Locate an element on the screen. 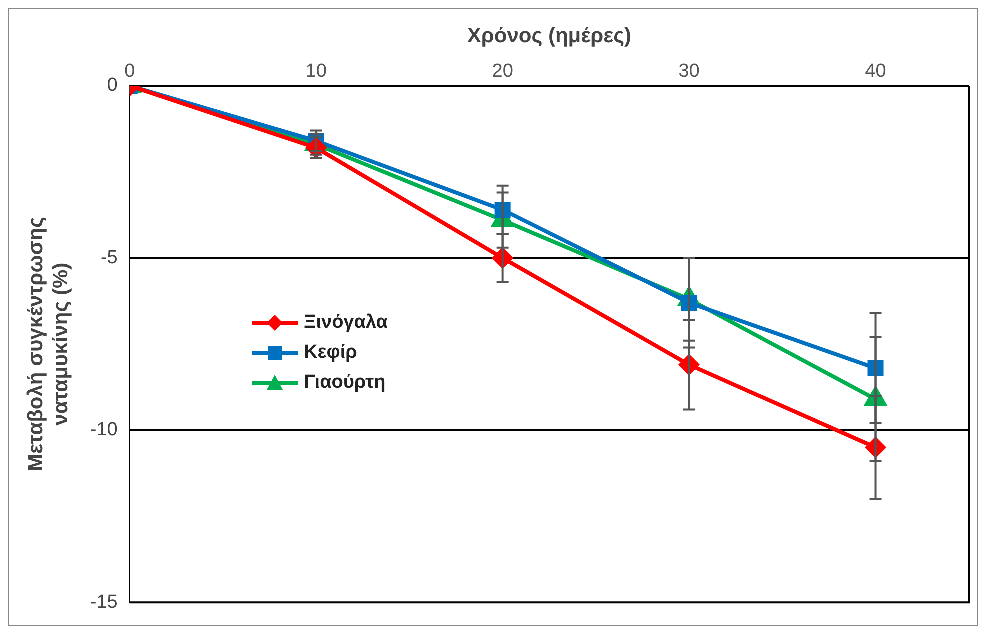 The height and width of the screenshot is (626, 987). legend-label: Ξινόγαλα is located at coordinates (346, 323).